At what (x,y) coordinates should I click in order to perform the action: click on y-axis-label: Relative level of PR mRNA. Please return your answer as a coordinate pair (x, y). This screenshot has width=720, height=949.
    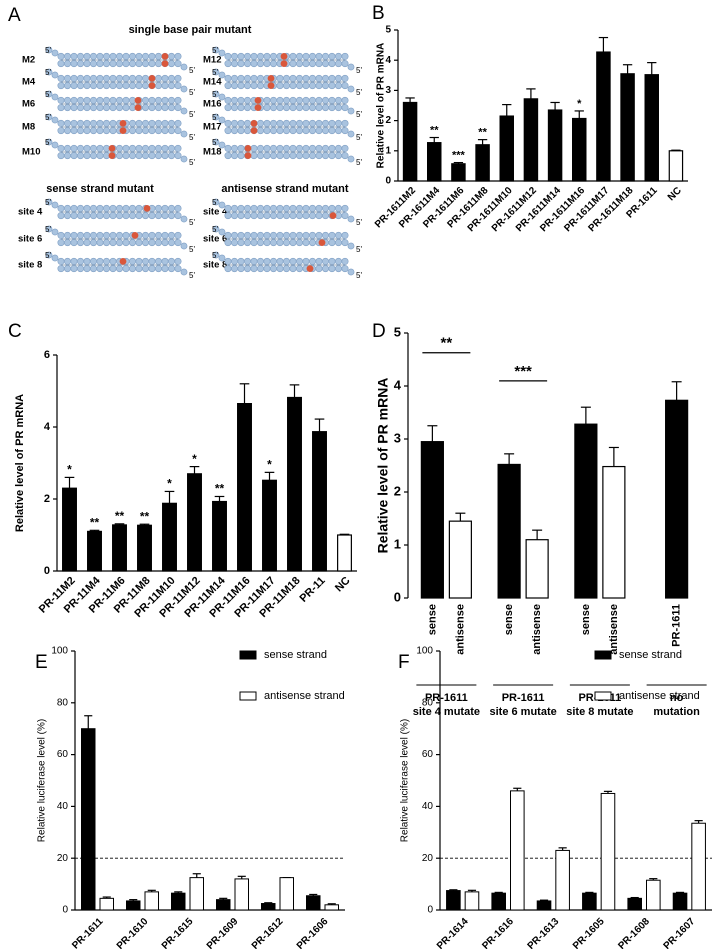
    Looking at the image, I should click on (383, 466).